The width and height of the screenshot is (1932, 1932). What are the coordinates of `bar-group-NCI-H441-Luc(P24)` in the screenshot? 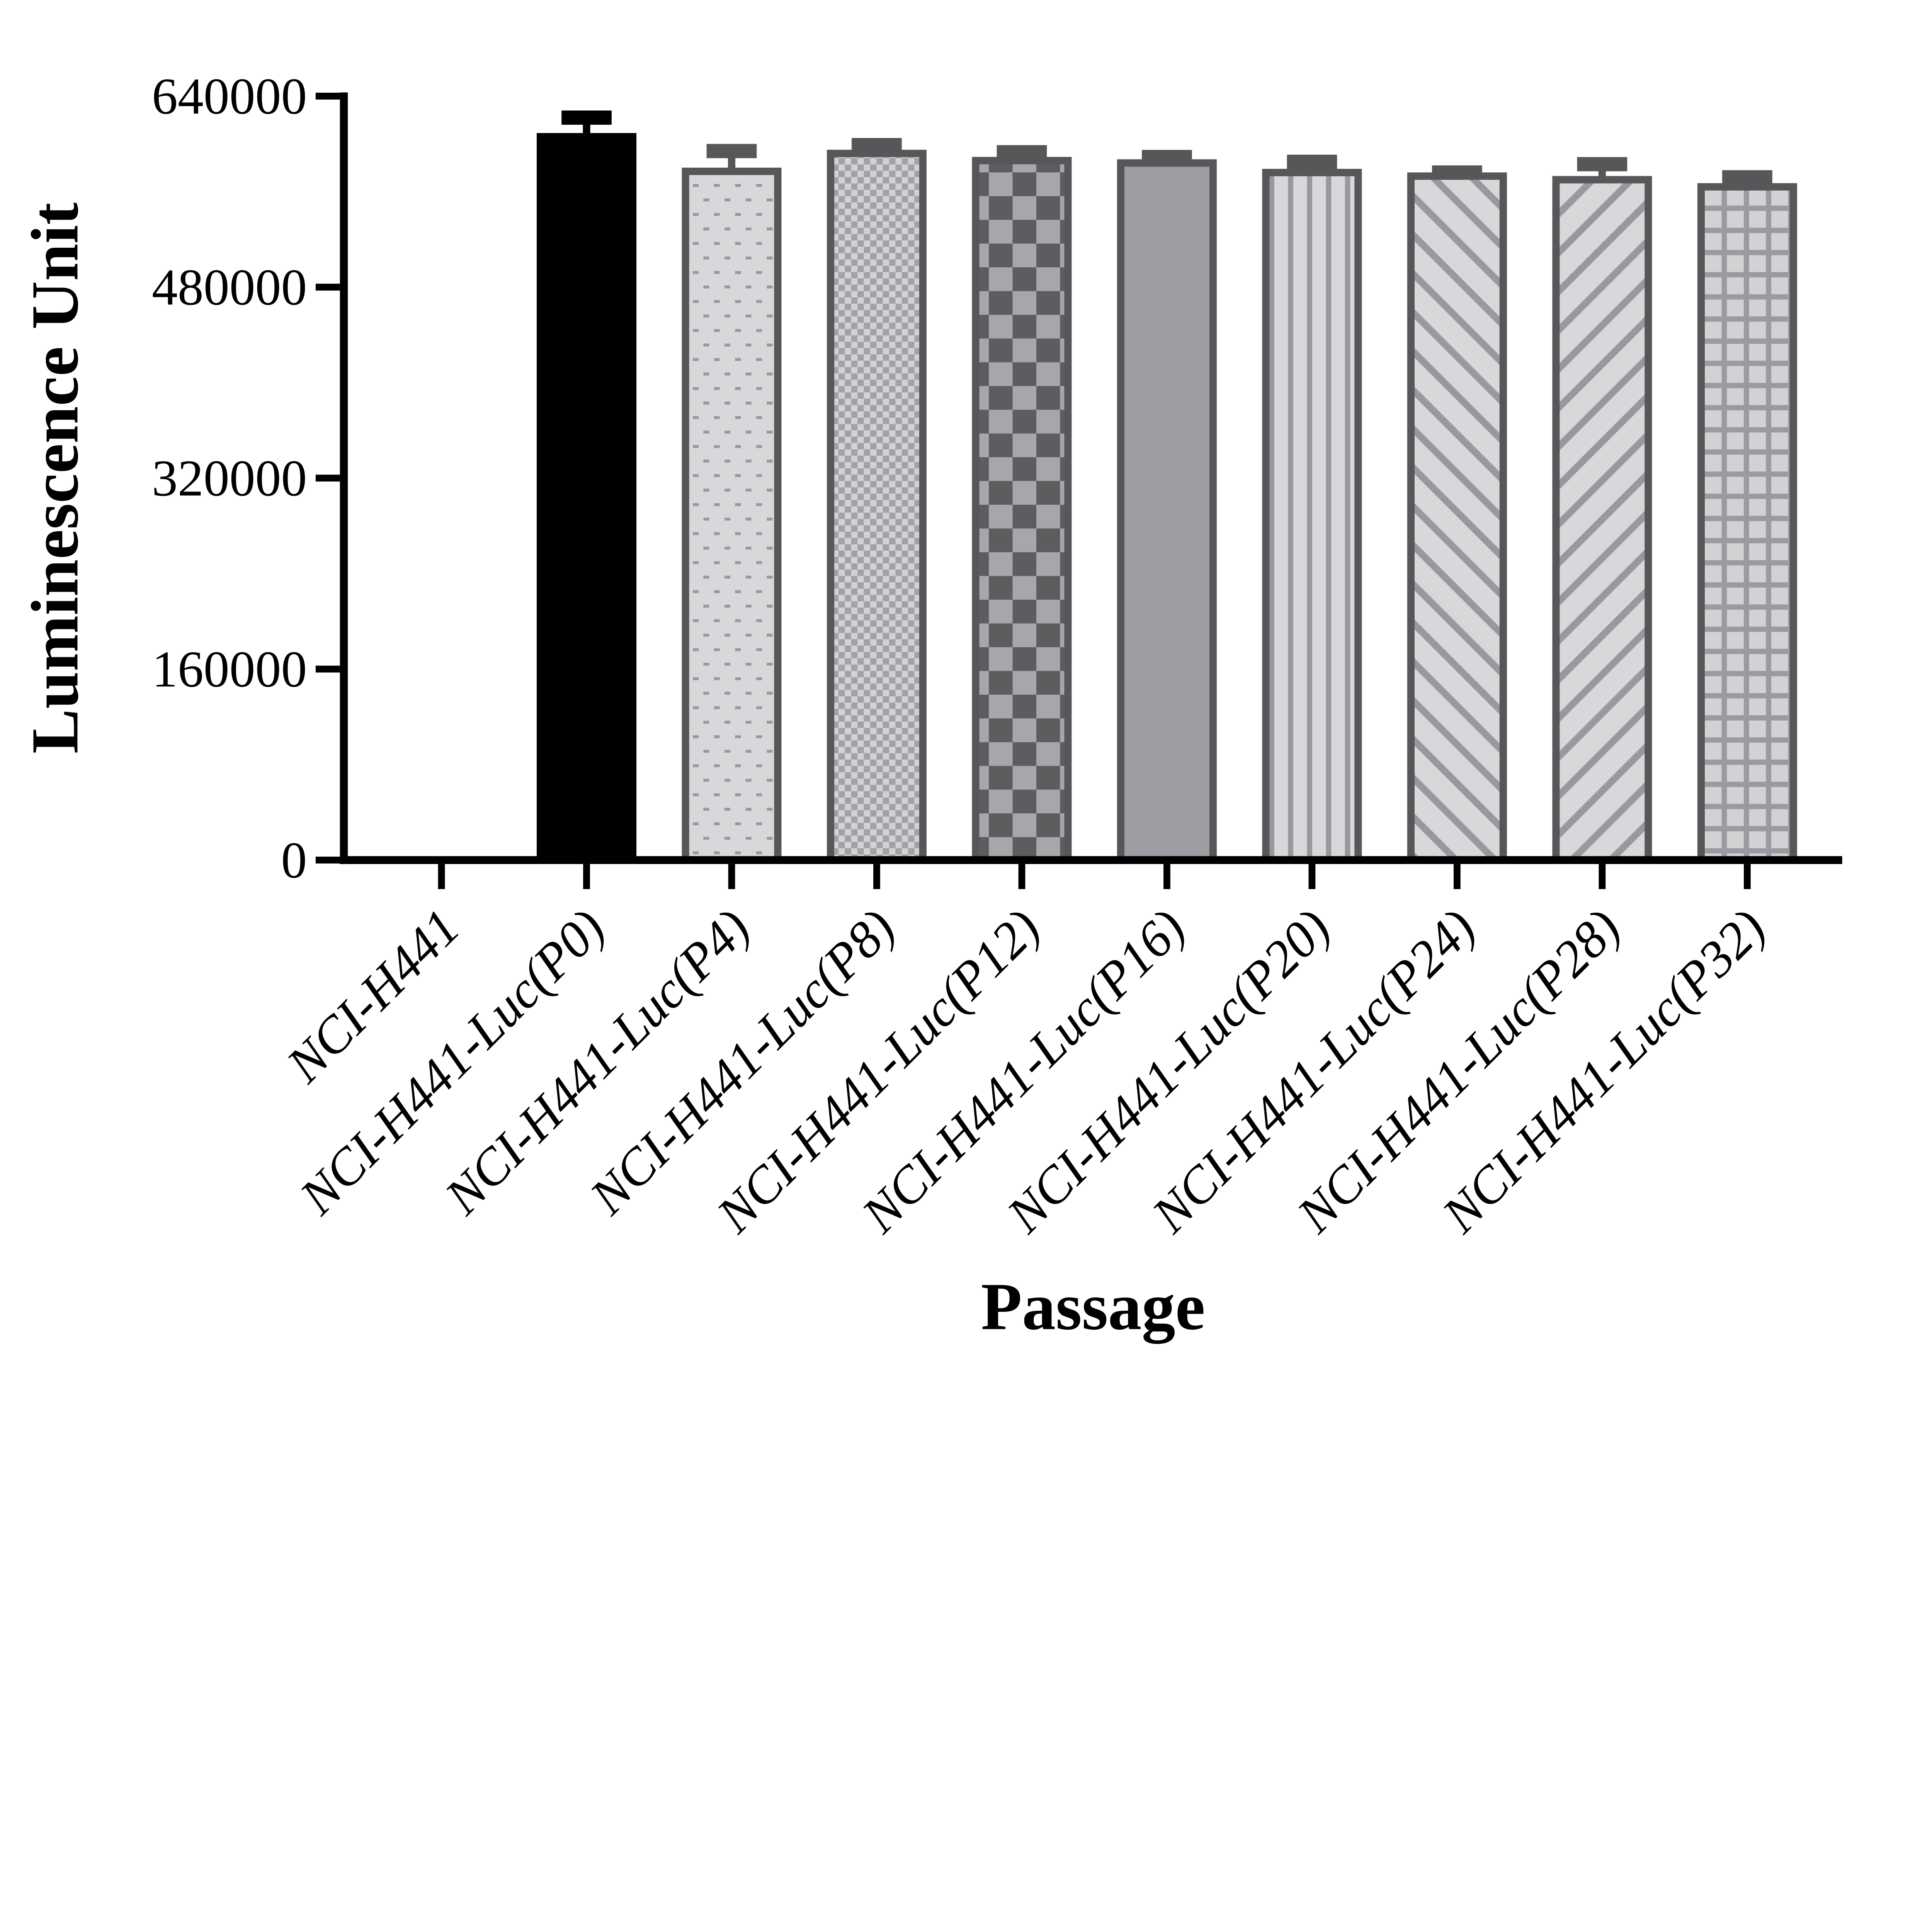 It's located at (1457, 514).